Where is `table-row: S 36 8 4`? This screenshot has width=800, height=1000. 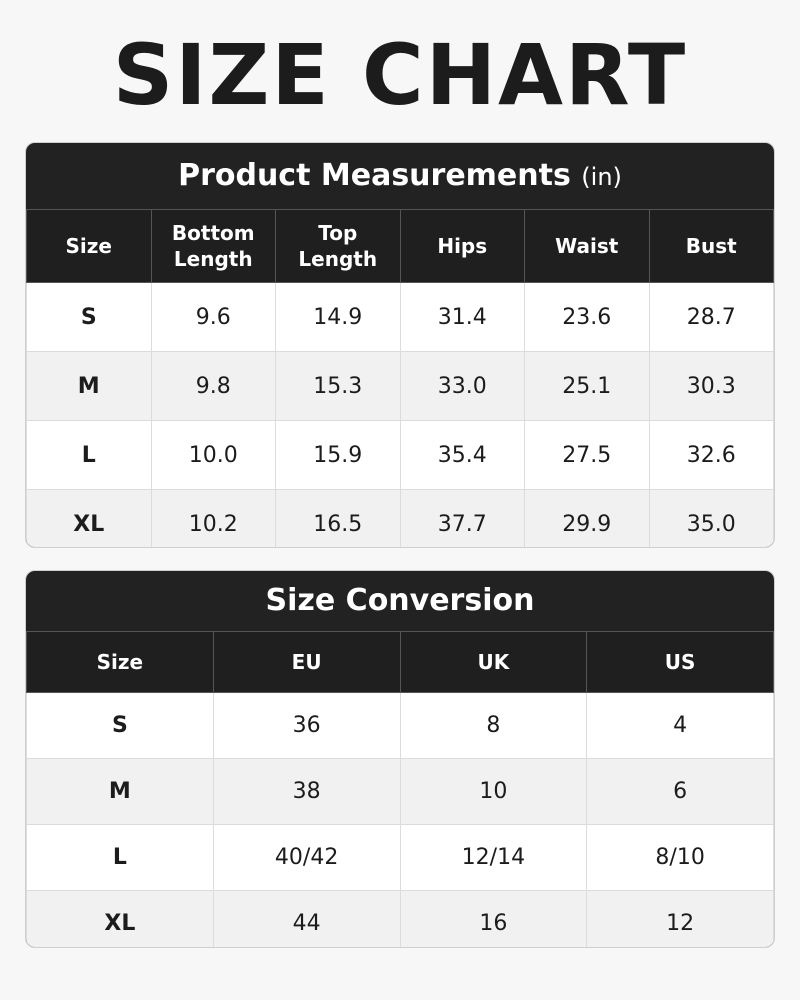
table-row: S 36 8 4 is located at coordinates (400, 725).